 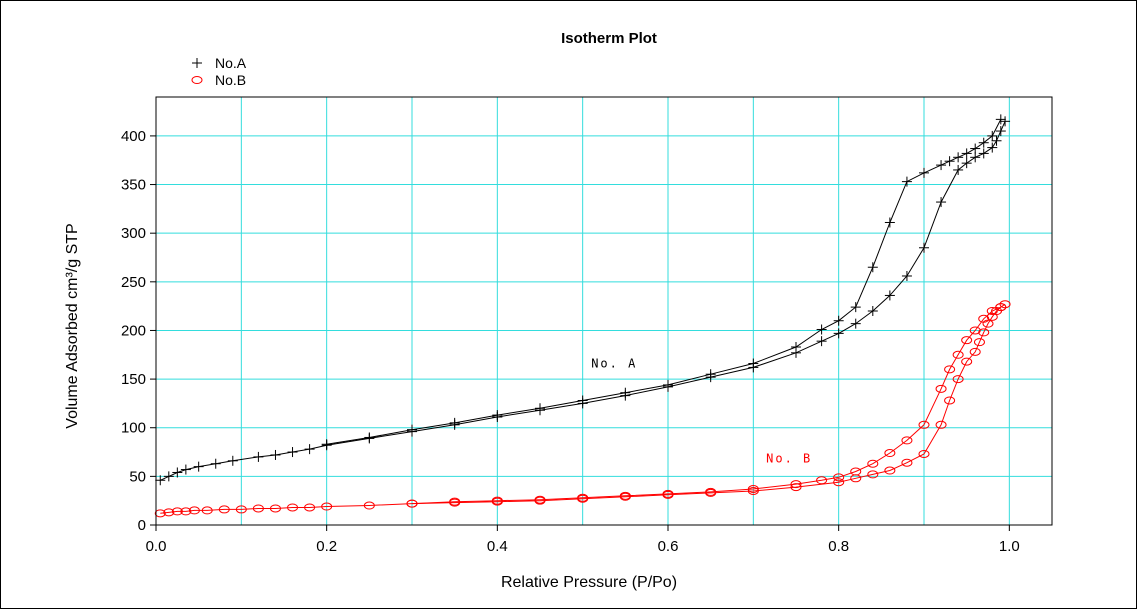 What do you see at coordinates (609, 38) in the screenshot?
I see `chart-title: Isotherm Plot` at bounding box center [609, 38].